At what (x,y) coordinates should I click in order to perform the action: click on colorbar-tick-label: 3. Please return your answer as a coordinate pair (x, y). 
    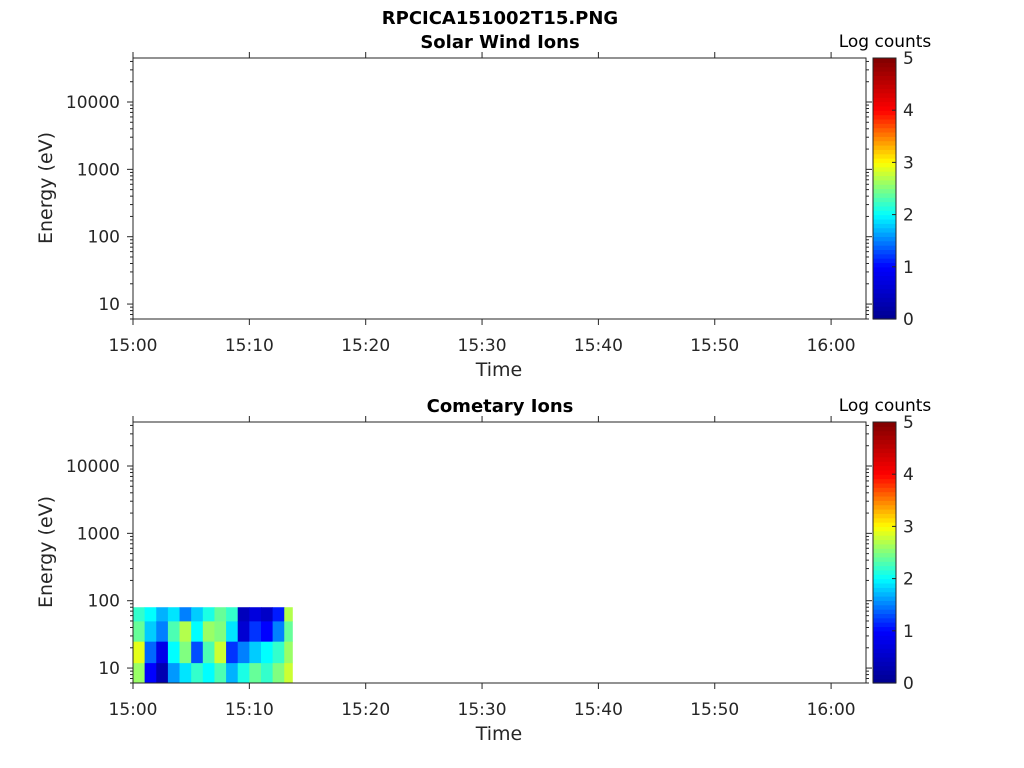
    Looking at the image, I should click on (908, 527).